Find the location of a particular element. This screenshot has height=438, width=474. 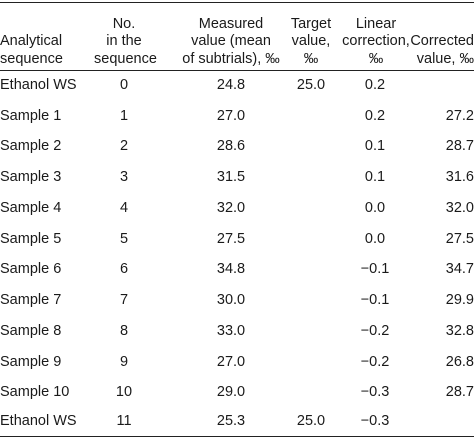

header-number-line-1: No. is located at coordinates (124, 23).